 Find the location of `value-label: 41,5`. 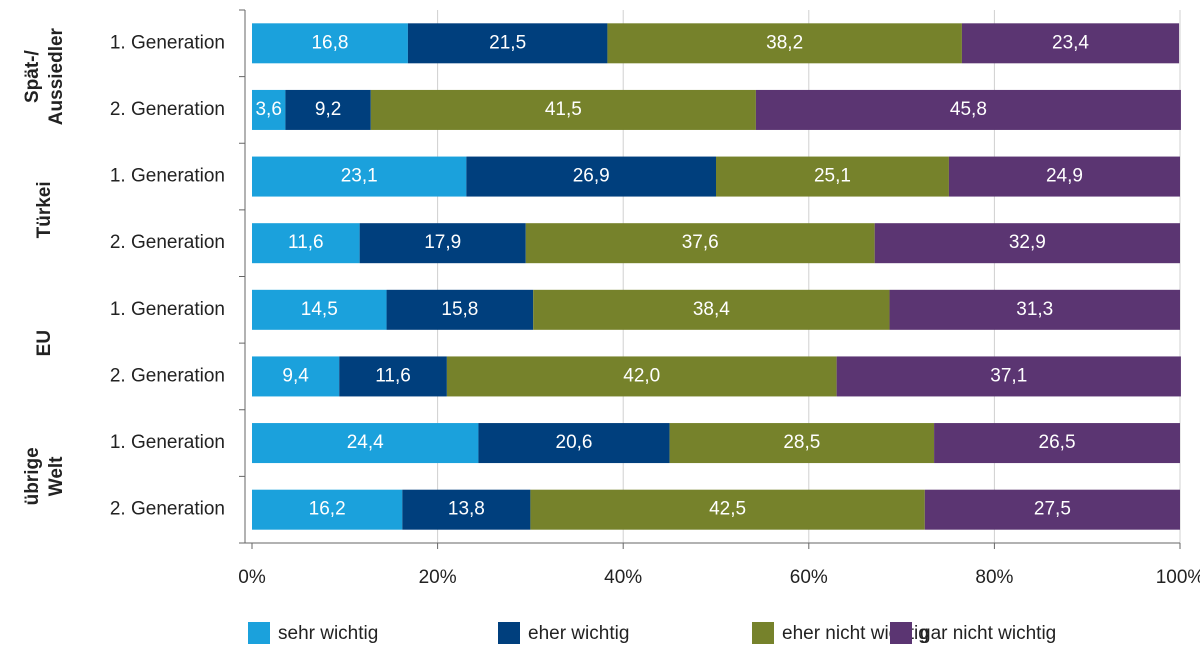

value-label: 41,5 is located at coordinates (563, 109).